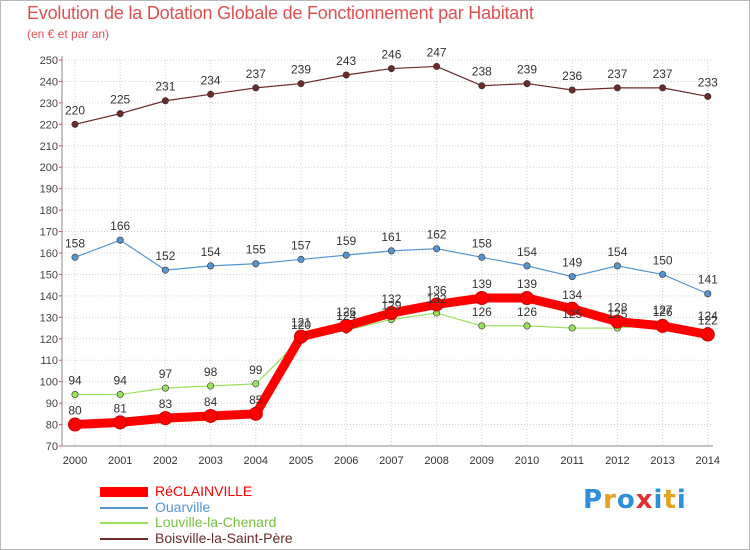  What do you see at coordinates (391, 237) in the screenshot?
I see `data-label-ouarville: 161` at bounding box center [391, 237].